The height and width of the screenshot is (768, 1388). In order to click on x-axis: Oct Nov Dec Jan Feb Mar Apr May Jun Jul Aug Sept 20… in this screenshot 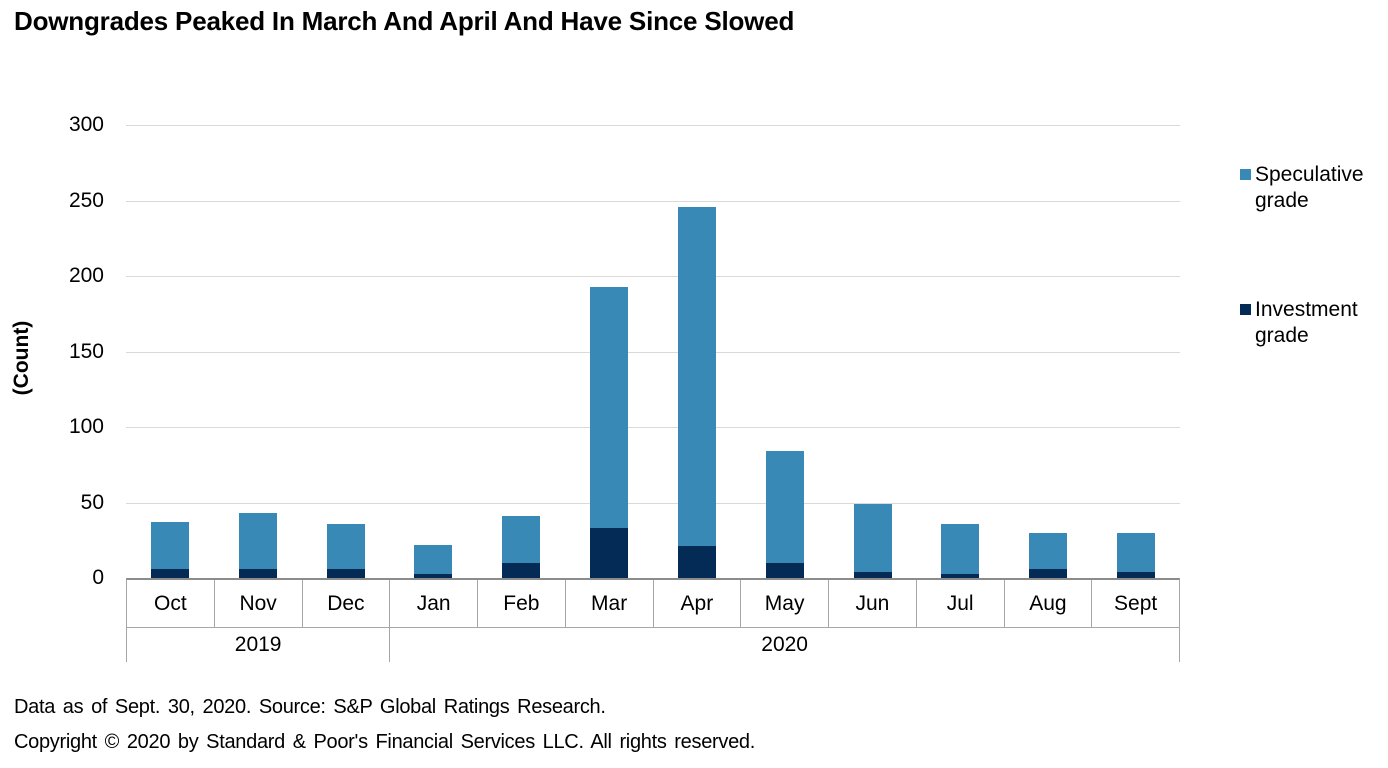, I will do `click(653, 620)`.